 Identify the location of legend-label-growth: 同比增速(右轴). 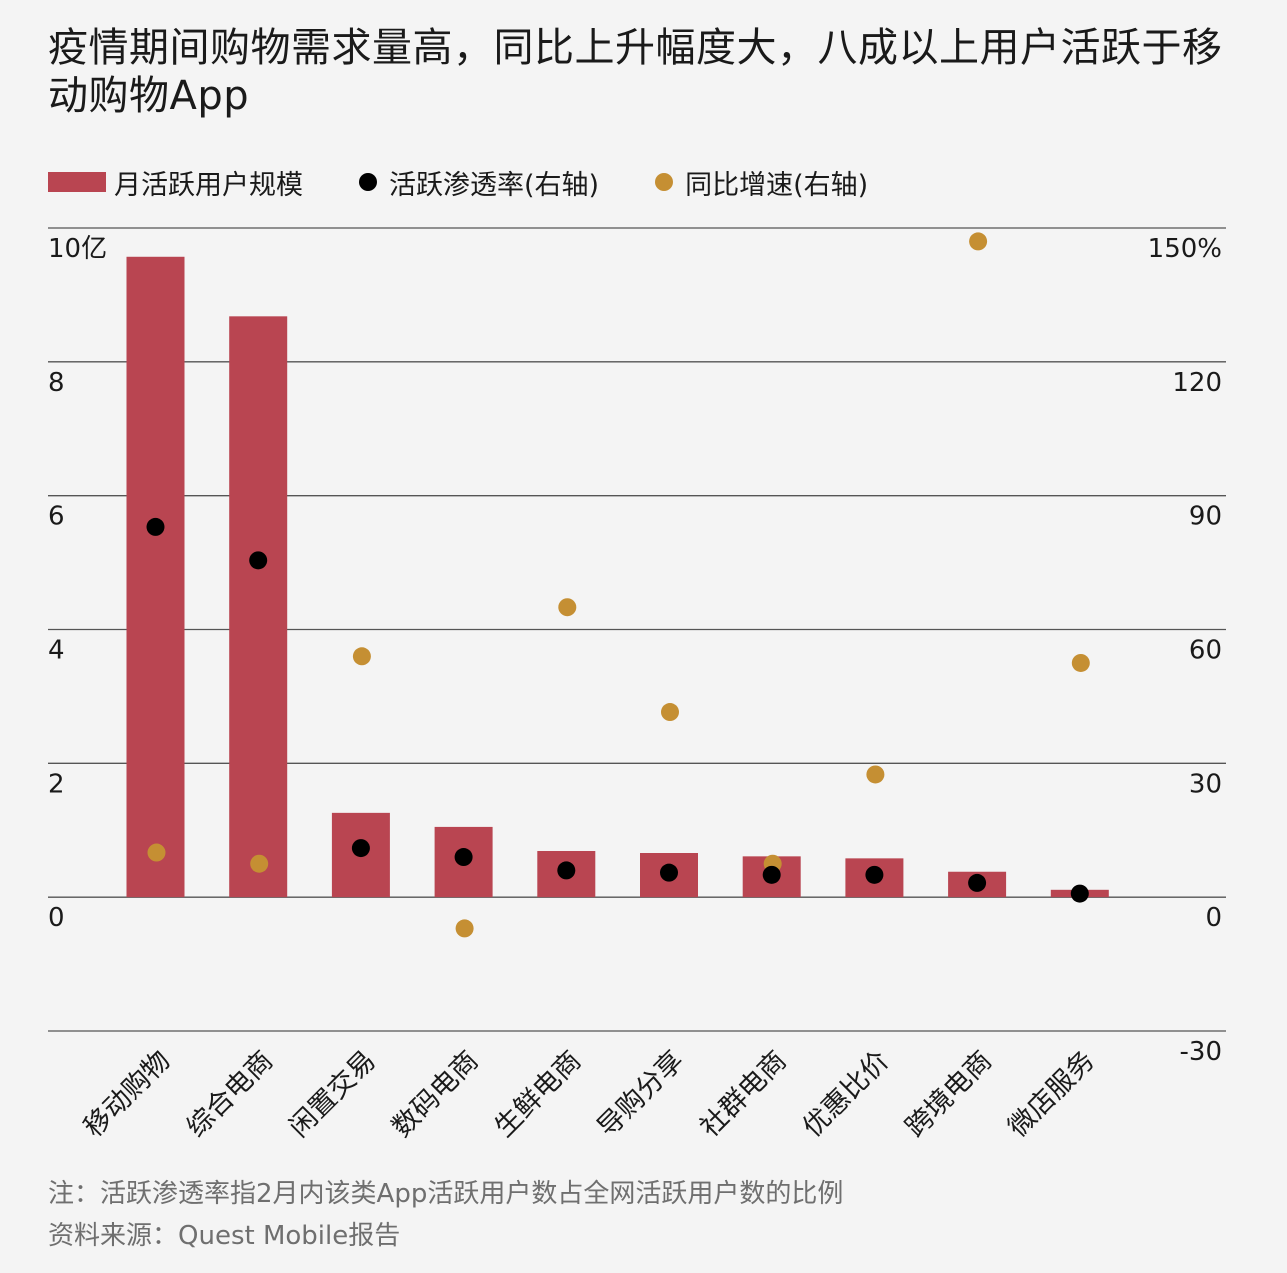
(777, 185).